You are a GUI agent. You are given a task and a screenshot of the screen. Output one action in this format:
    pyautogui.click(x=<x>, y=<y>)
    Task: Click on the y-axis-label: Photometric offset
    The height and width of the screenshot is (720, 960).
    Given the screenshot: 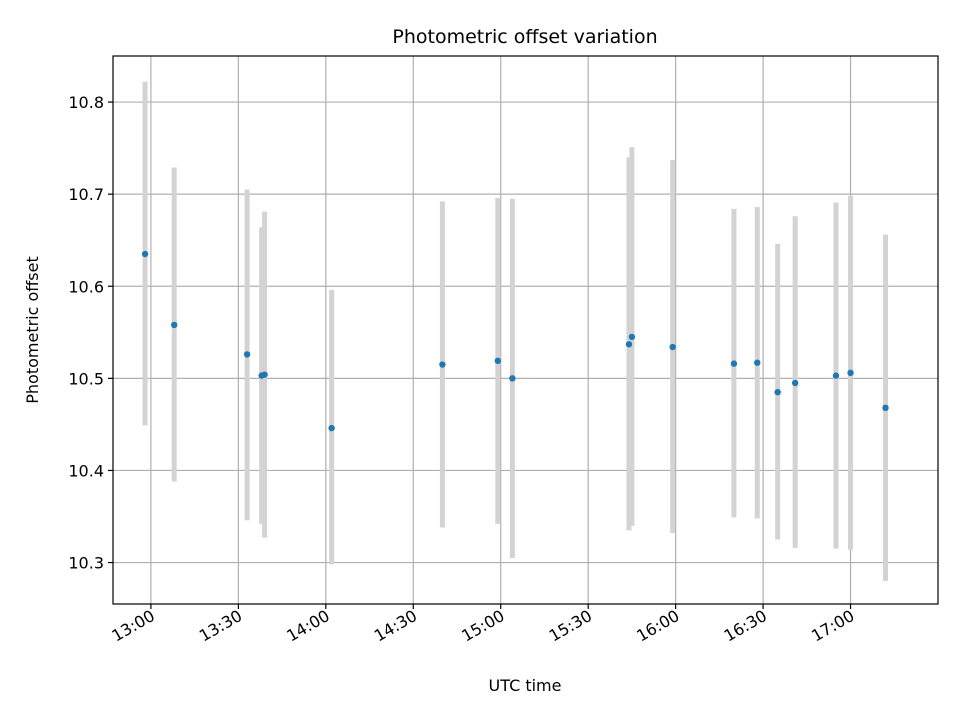 What is the action you would take?
    pyautogui.click(x=32, y=330)
    